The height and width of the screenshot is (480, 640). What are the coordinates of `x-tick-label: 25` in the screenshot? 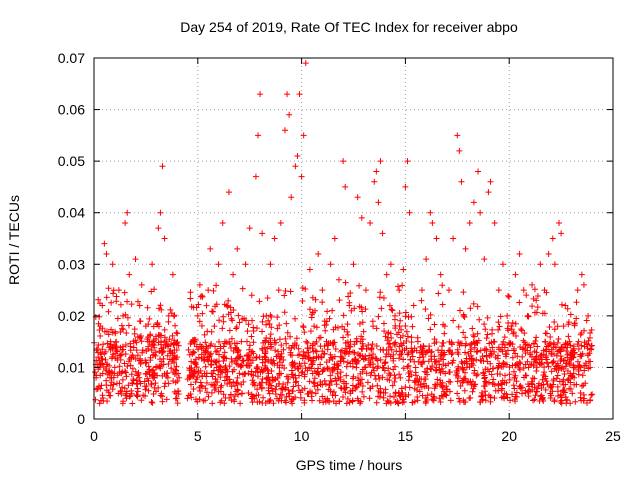 It's located at (613, 436).